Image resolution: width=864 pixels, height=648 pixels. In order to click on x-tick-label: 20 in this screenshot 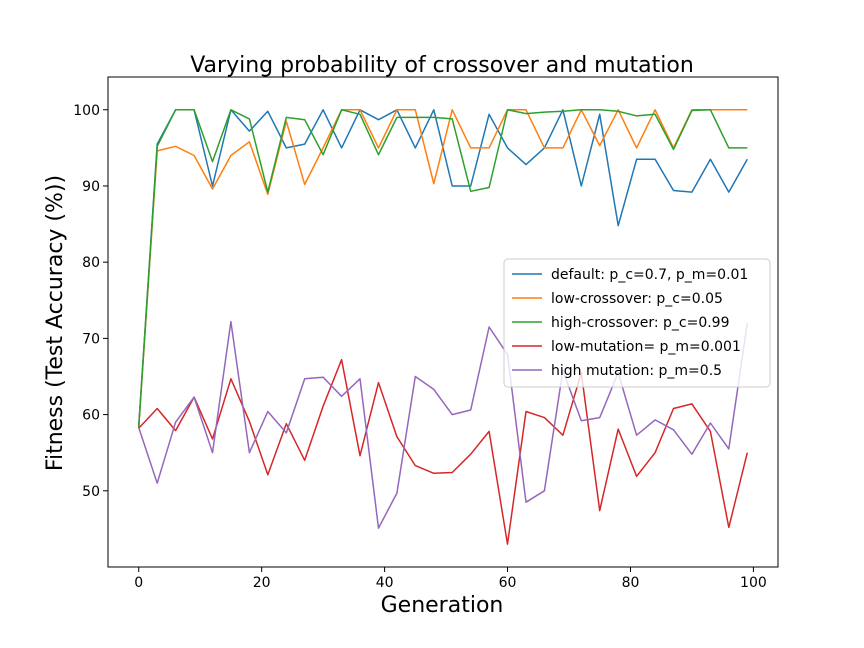, I will do `click(262, 583)`.